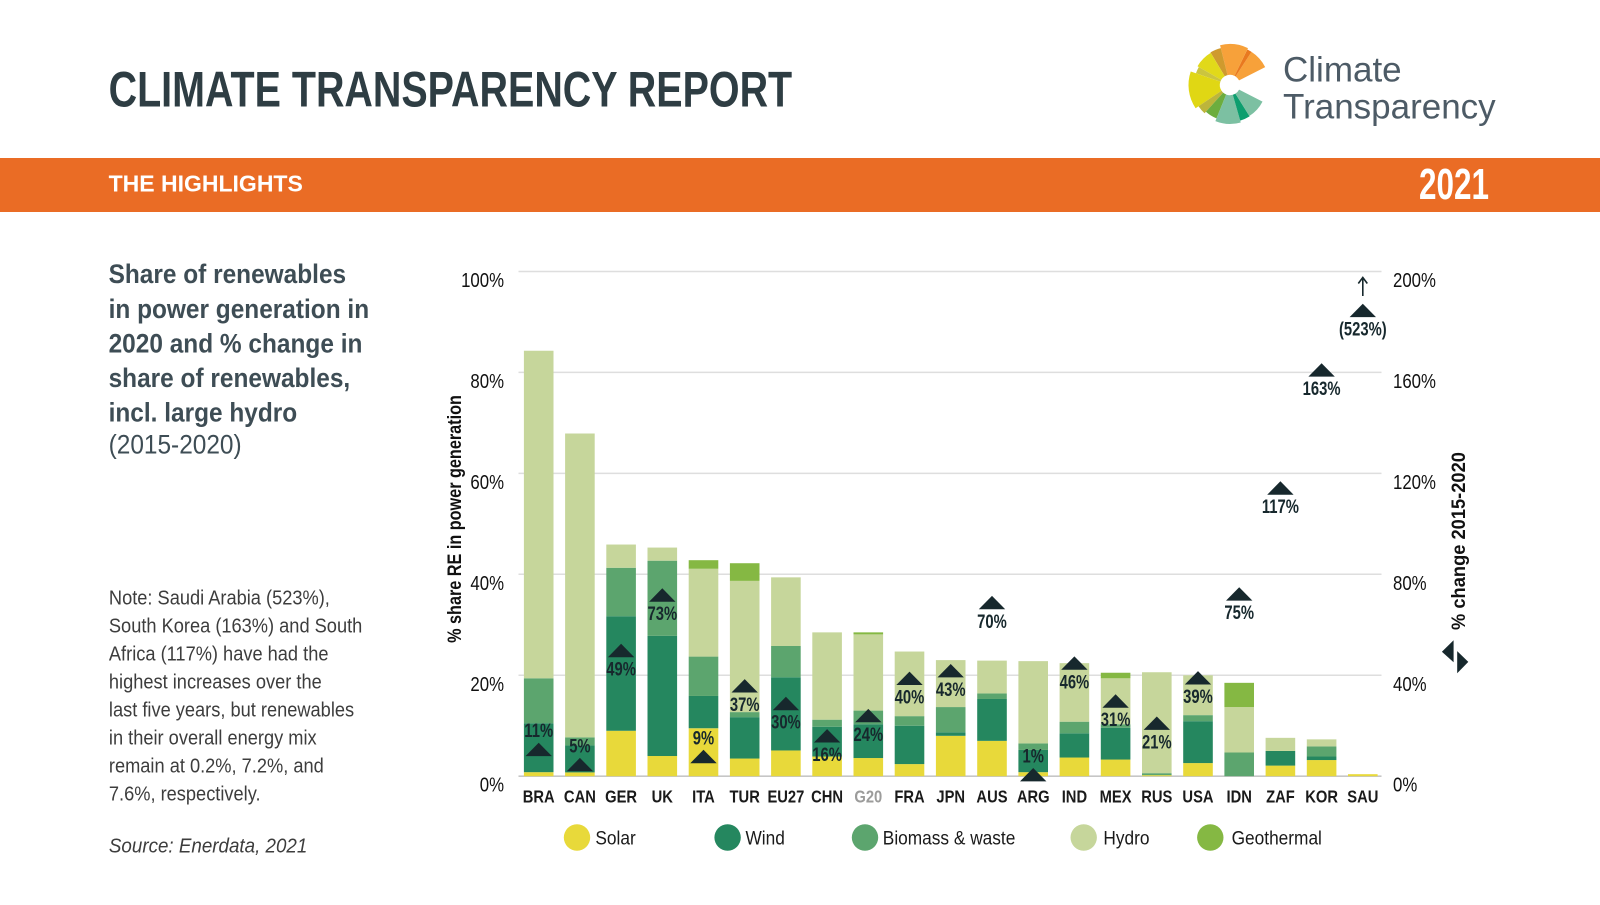  Describe the element at coordinates (827, 797) in the screenshot. I see `svg-text: CHN` at that location.